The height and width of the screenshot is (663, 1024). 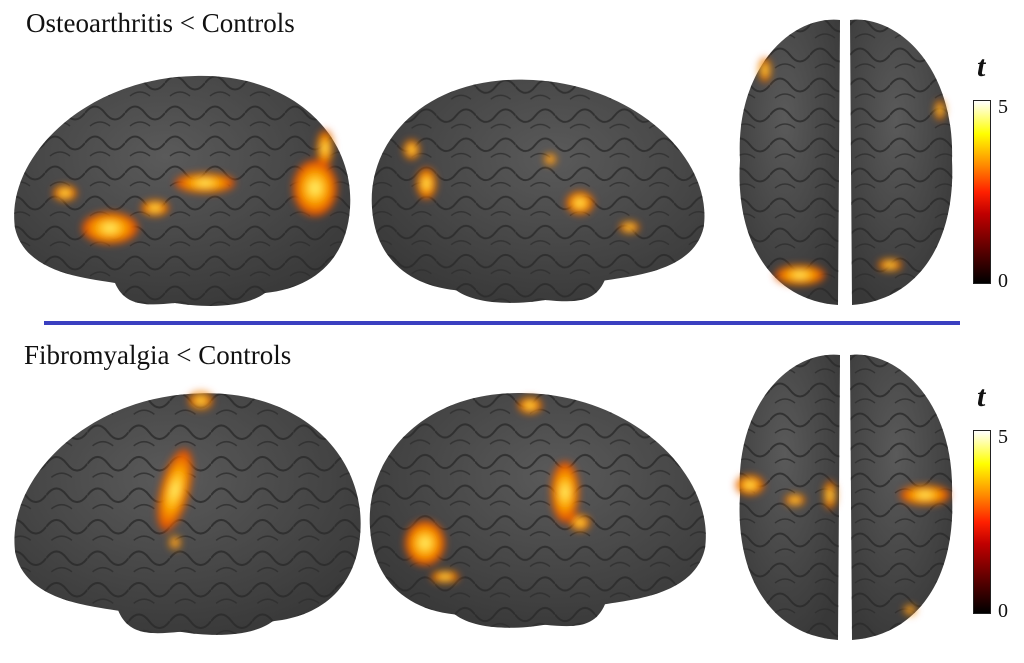 What do you see at coordinates (981, 66) in the screenshot?
I see `colorbar-label-top: t` at bounding box center [981, 66].